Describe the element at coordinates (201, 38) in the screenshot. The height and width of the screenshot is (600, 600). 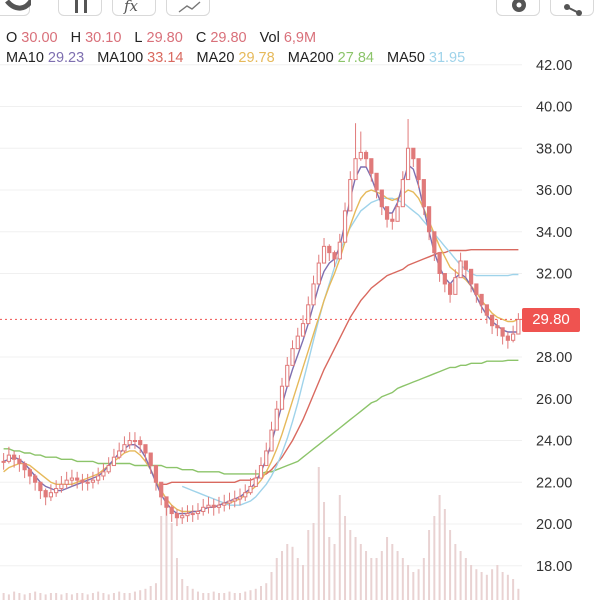
I see `close-label: C` at that location.